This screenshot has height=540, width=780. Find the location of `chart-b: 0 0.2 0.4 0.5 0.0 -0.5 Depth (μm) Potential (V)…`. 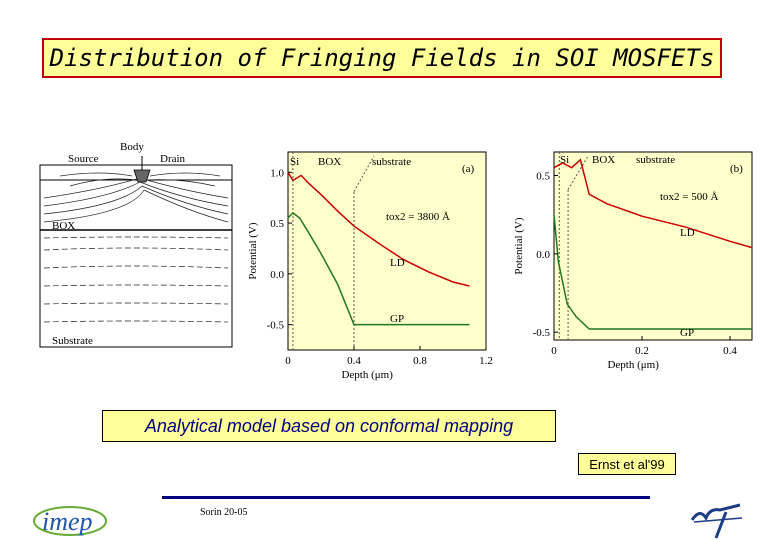

chart-b: 0 0.2 0.4 0.5 0.0 -0.5 Depth (μm) Potential (V)… is located at coordinates (633, 261).